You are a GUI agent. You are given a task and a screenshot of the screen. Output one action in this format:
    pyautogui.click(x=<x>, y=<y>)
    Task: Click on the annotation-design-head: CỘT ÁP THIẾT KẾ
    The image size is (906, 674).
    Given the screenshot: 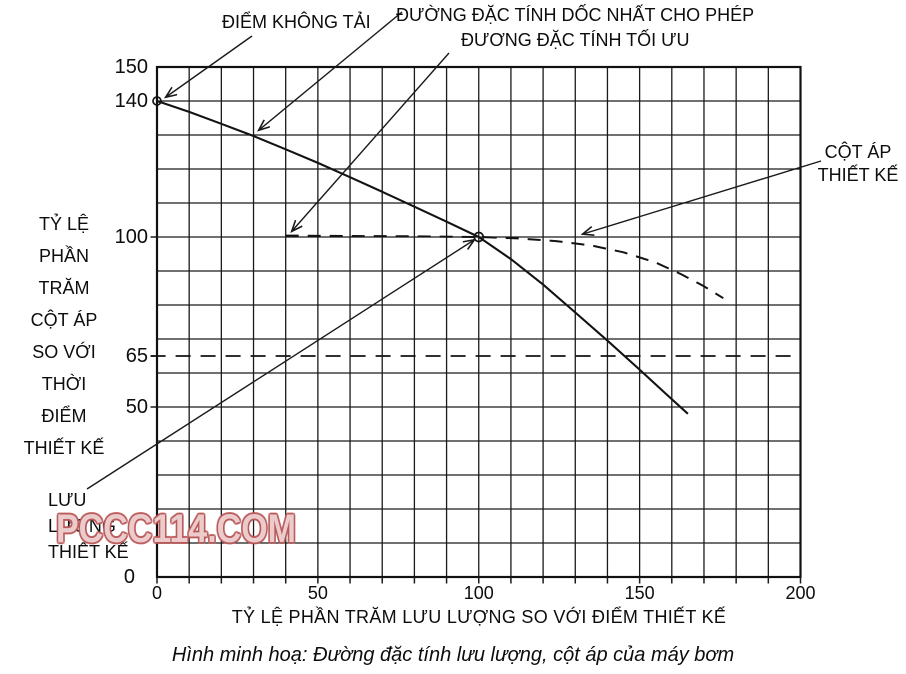 What is the action you would take?
    pyautogui.click(x=858, y=163)
    